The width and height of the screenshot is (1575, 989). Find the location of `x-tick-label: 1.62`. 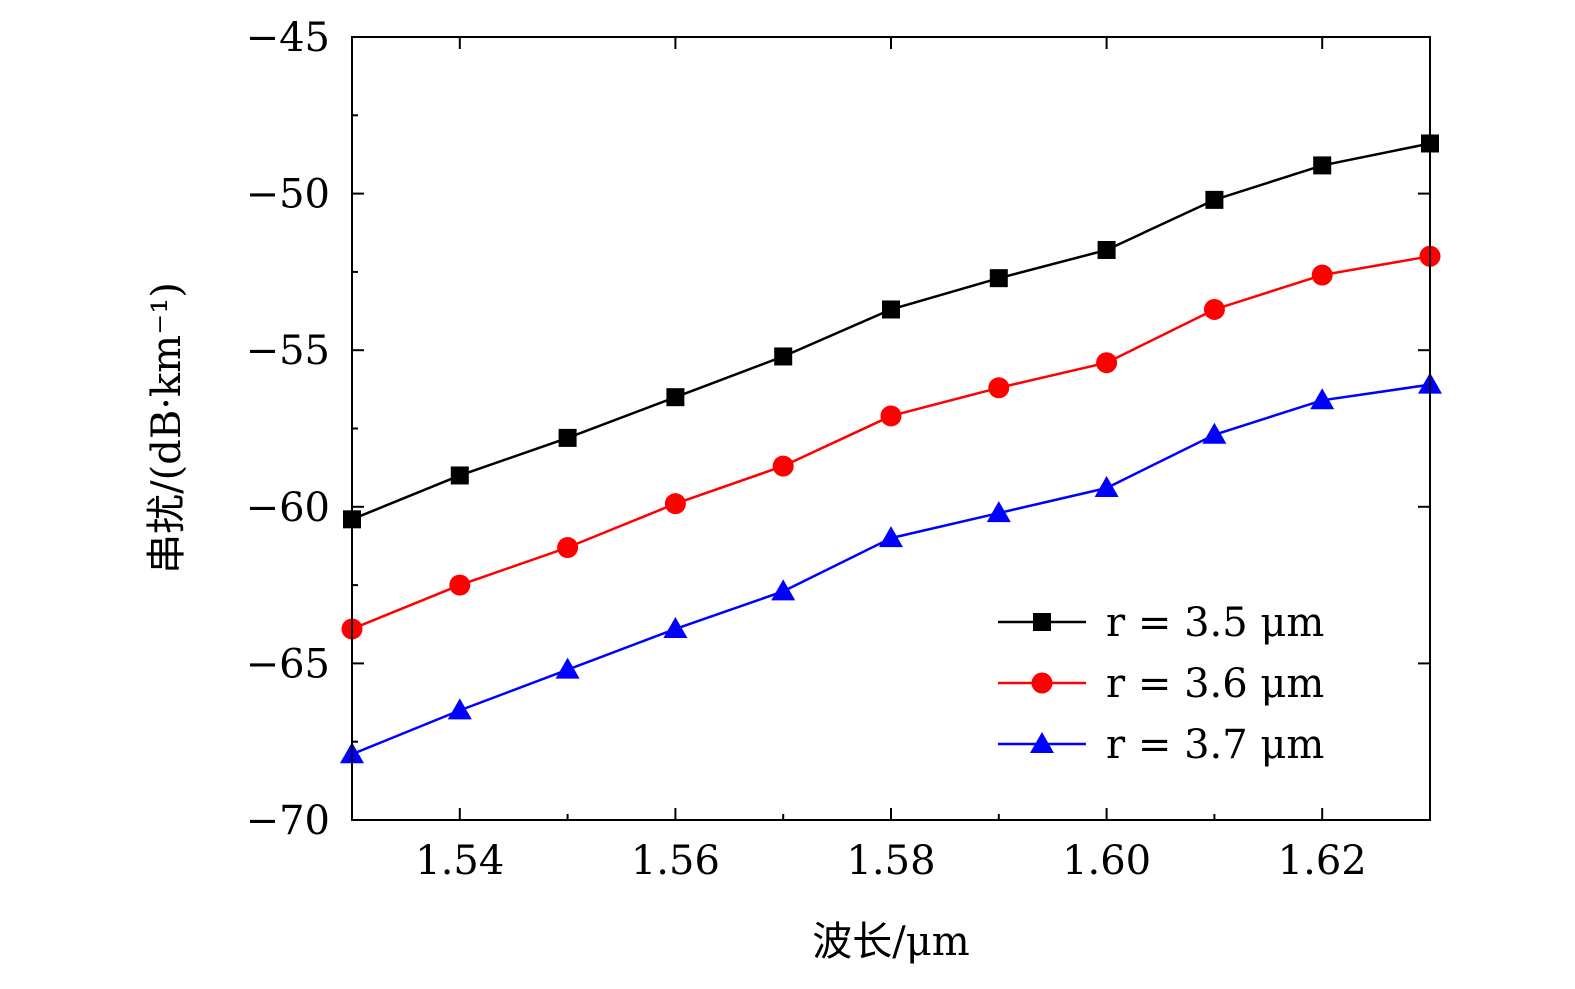

x-tick-label: 1.62 is located at coordinates (1322, 861).